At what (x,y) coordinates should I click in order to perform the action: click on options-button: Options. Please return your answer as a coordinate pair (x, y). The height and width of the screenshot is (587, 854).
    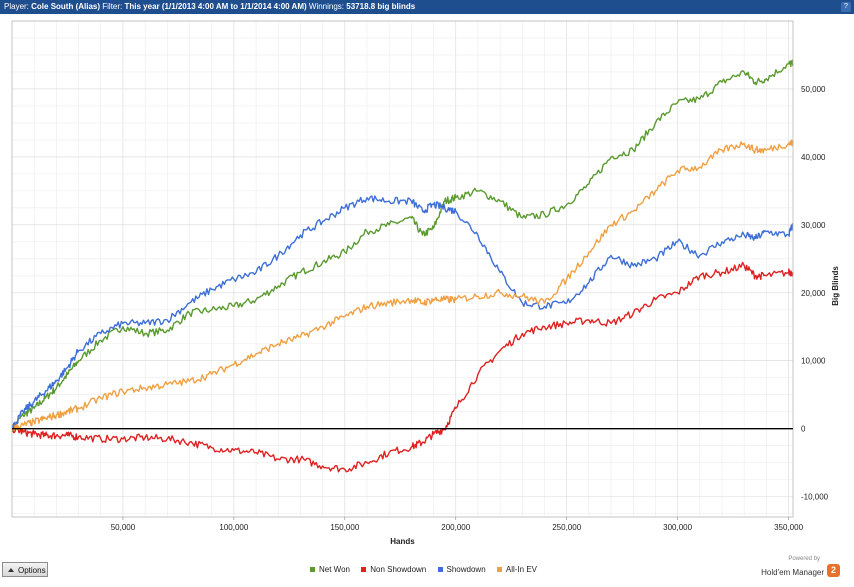
    Looking at the image, I should click on (25, 569).